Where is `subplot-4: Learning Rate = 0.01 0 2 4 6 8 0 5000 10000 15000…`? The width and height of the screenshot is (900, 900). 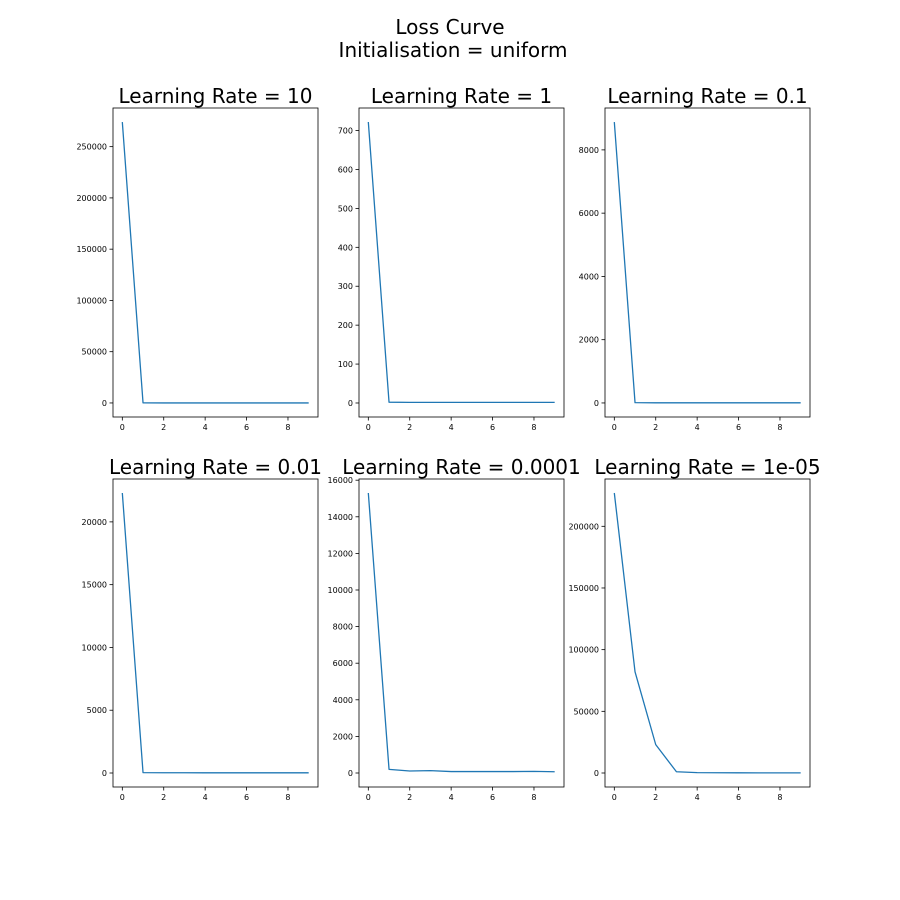
subplot-4: Learning Rate = 0.01 0 2 4 6 8 0 5000 10000 15000… is located at coordinates (202, 628).